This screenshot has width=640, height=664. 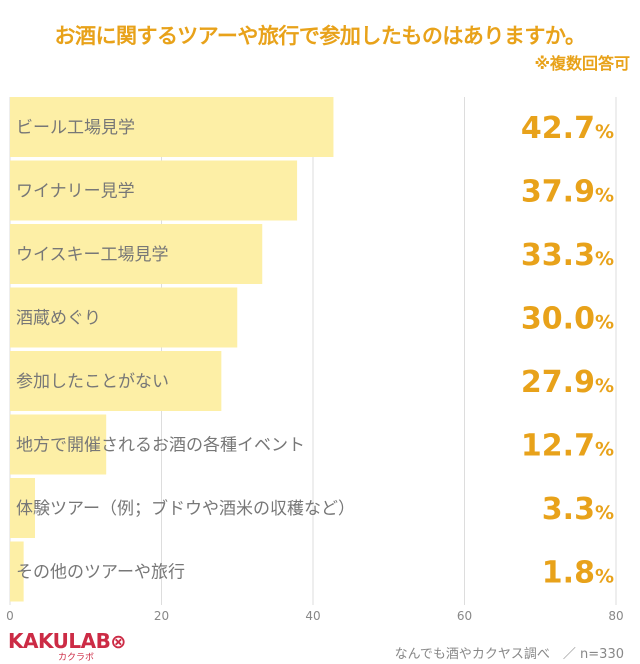 I want to click on value-label: 1.8%, so click(x=578, y=573).